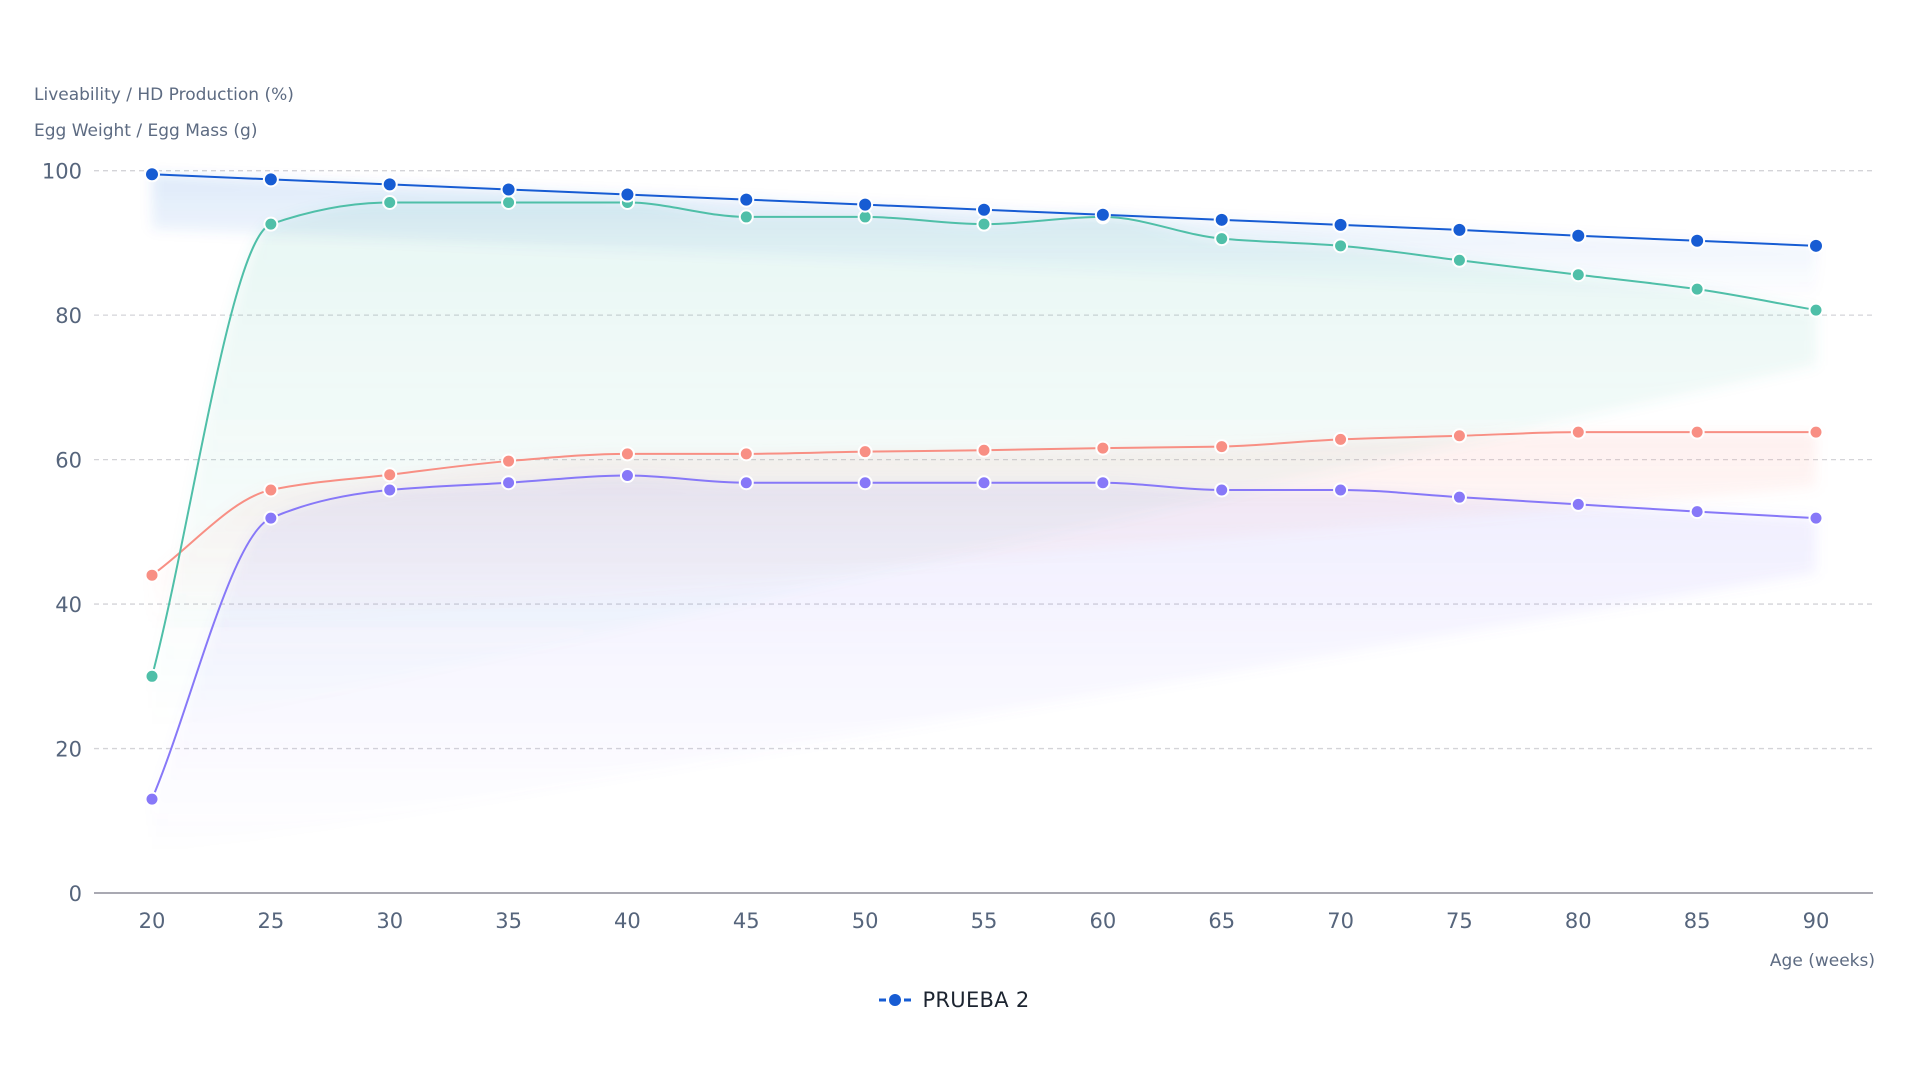 Image resolution: width=1908 pixels, height=1070 pixels. I want to click on x-tick-label: 70, so click(1340, 921).